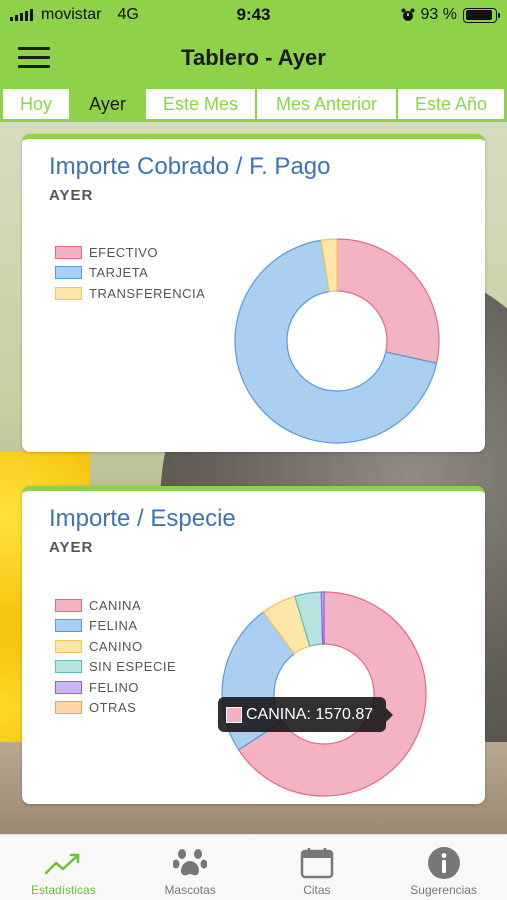  I want to click on nav-mascotas: Mascotas, so click(190, 867).